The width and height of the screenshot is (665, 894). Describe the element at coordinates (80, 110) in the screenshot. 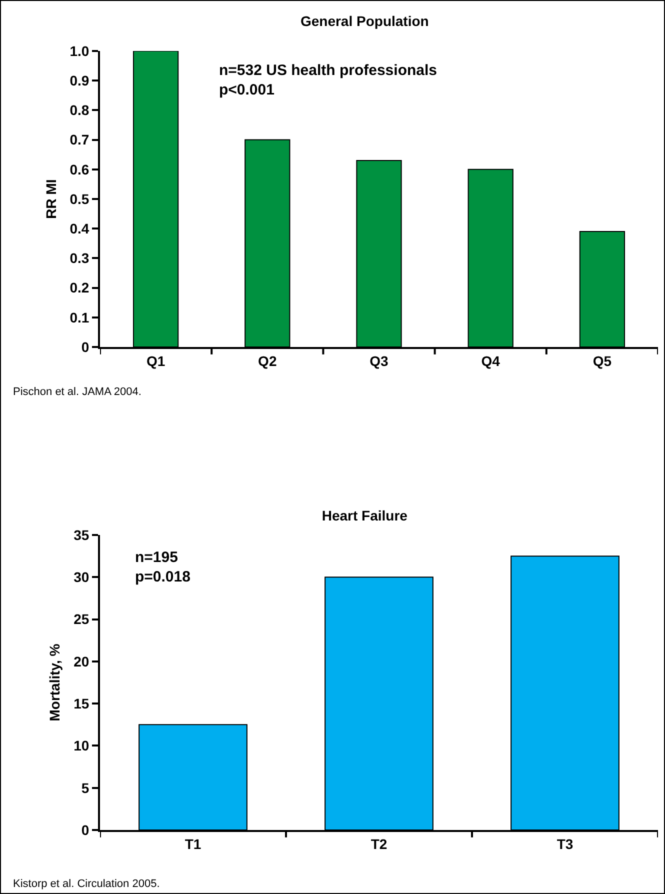

I see `y-tick-label: 0.8` at that location.